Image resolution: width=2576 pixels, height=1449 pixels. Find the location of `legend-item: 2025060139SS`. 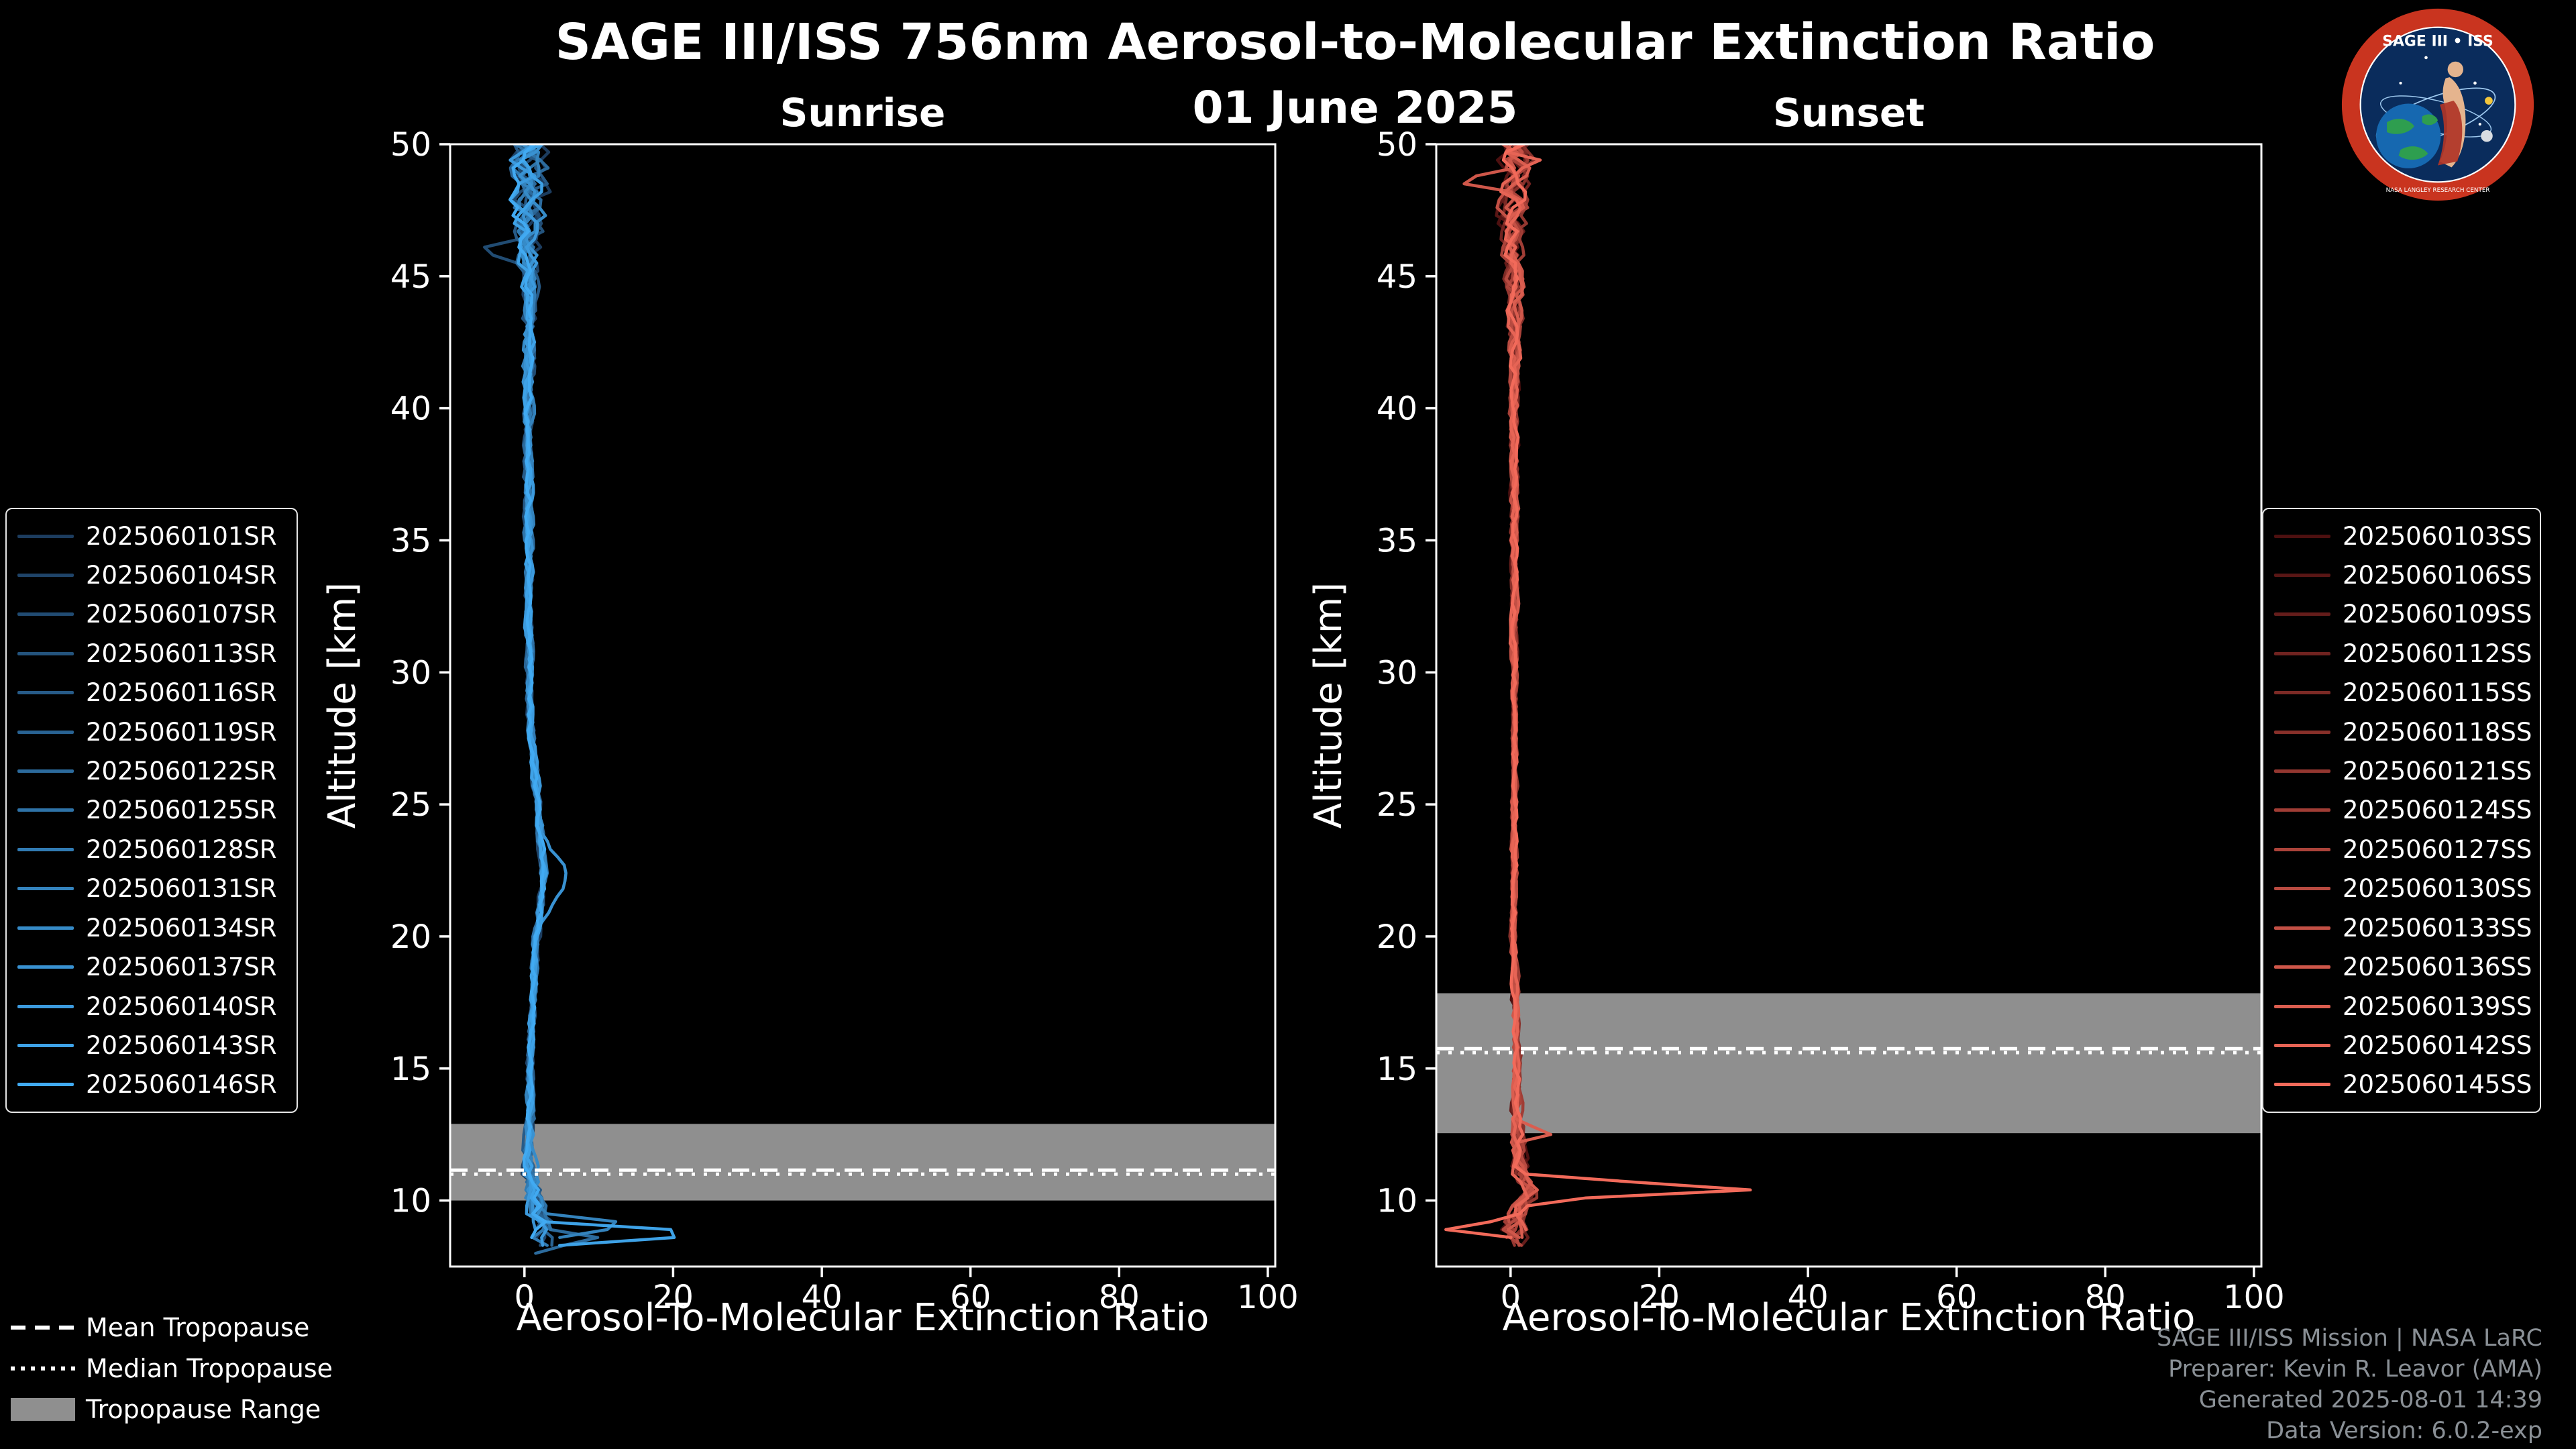

legend-item: 2025060139SS is located at coordinates (2403, 1006).